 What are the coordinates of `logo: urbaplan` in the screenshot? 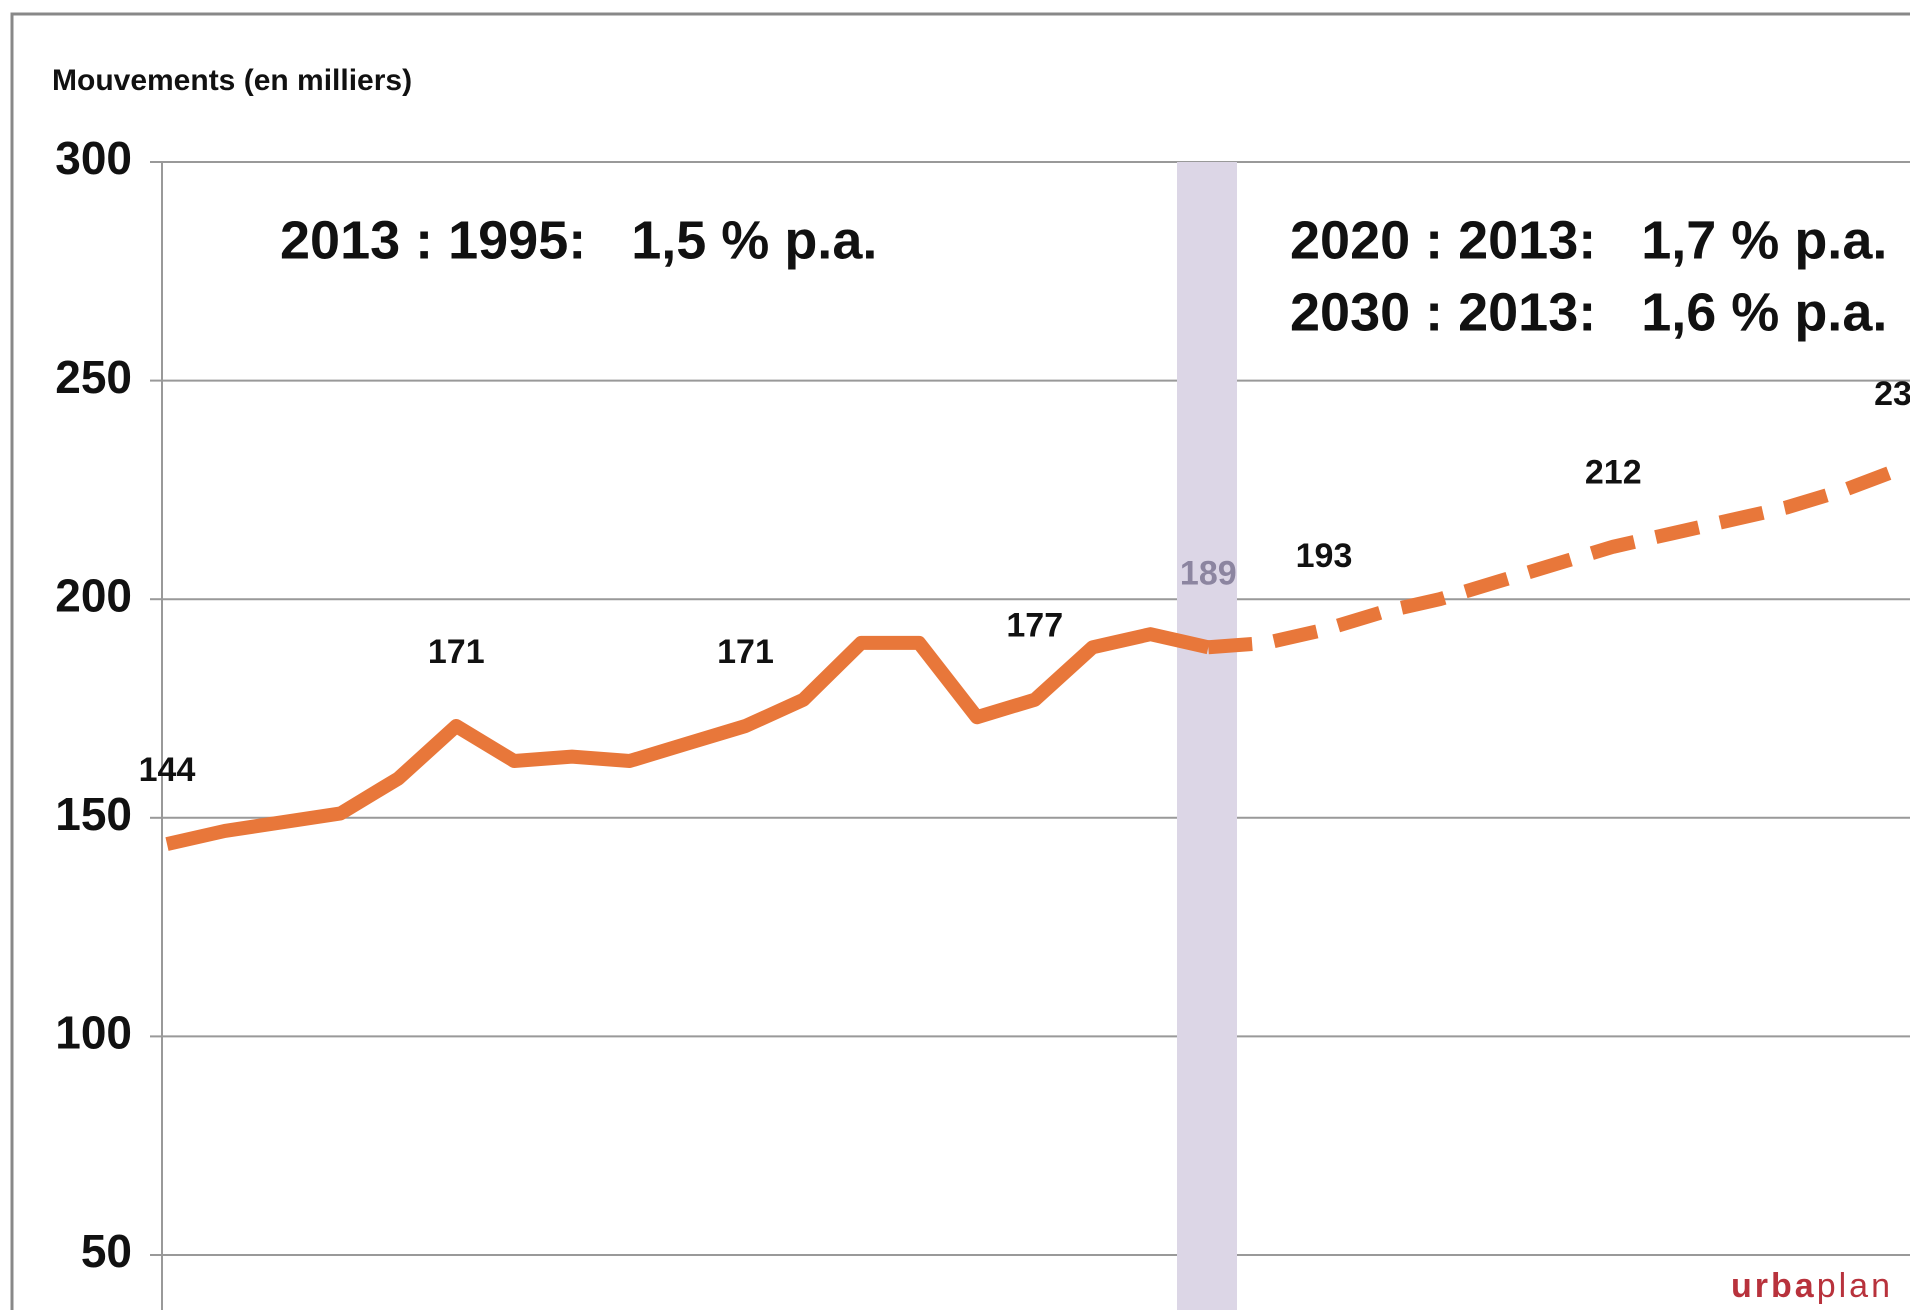 It's located at (1812, 1286).